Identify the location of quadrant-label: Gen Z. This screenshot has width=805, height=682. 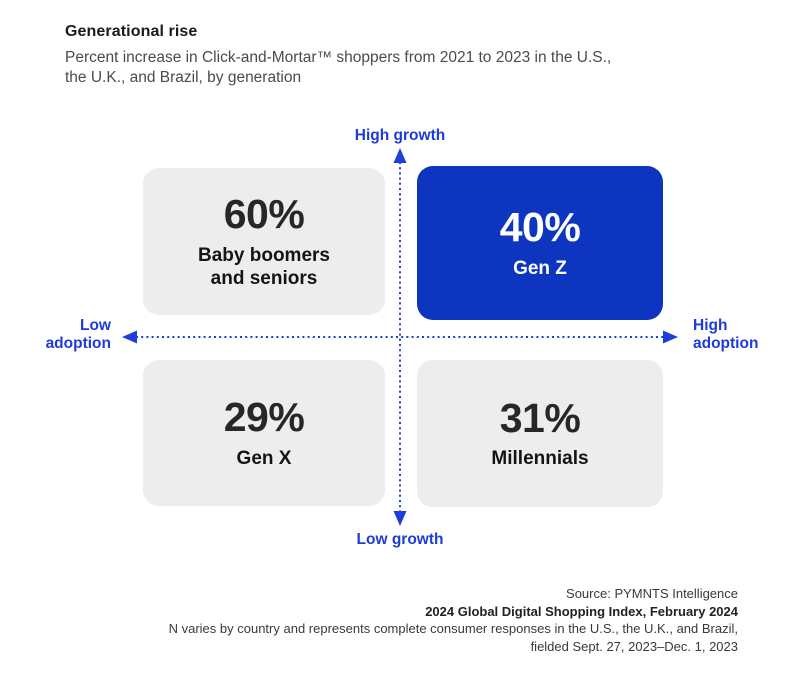
(540, 268).